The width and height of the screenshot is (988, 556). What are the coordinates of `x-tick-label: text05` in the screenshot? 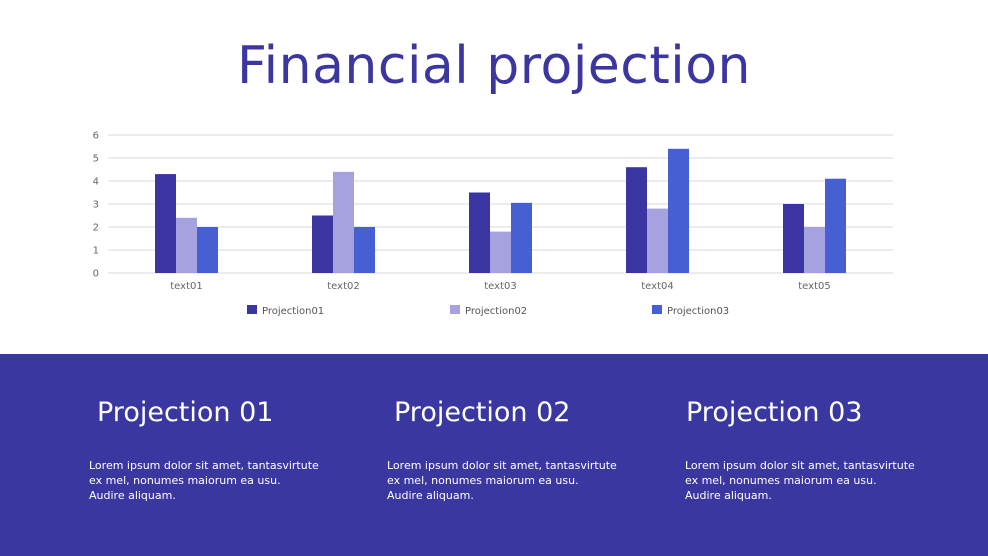 It's located at (814, 286).